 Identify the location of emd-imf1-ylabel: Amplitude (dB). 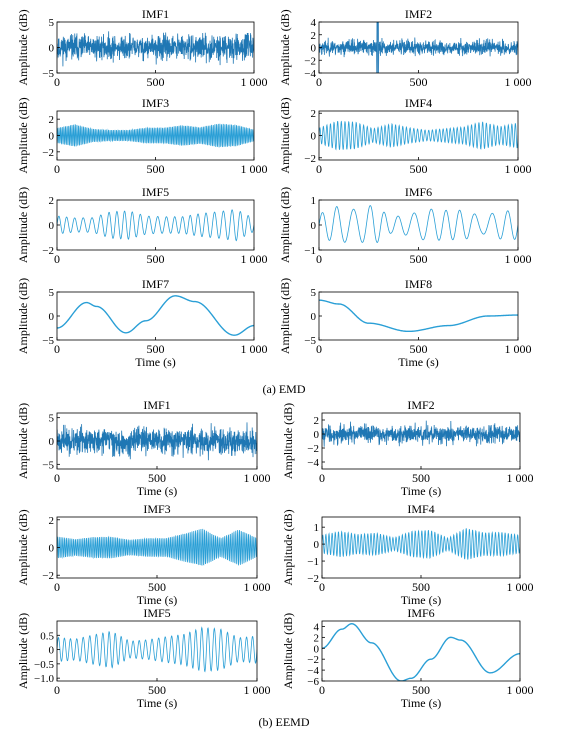
(23, 47).